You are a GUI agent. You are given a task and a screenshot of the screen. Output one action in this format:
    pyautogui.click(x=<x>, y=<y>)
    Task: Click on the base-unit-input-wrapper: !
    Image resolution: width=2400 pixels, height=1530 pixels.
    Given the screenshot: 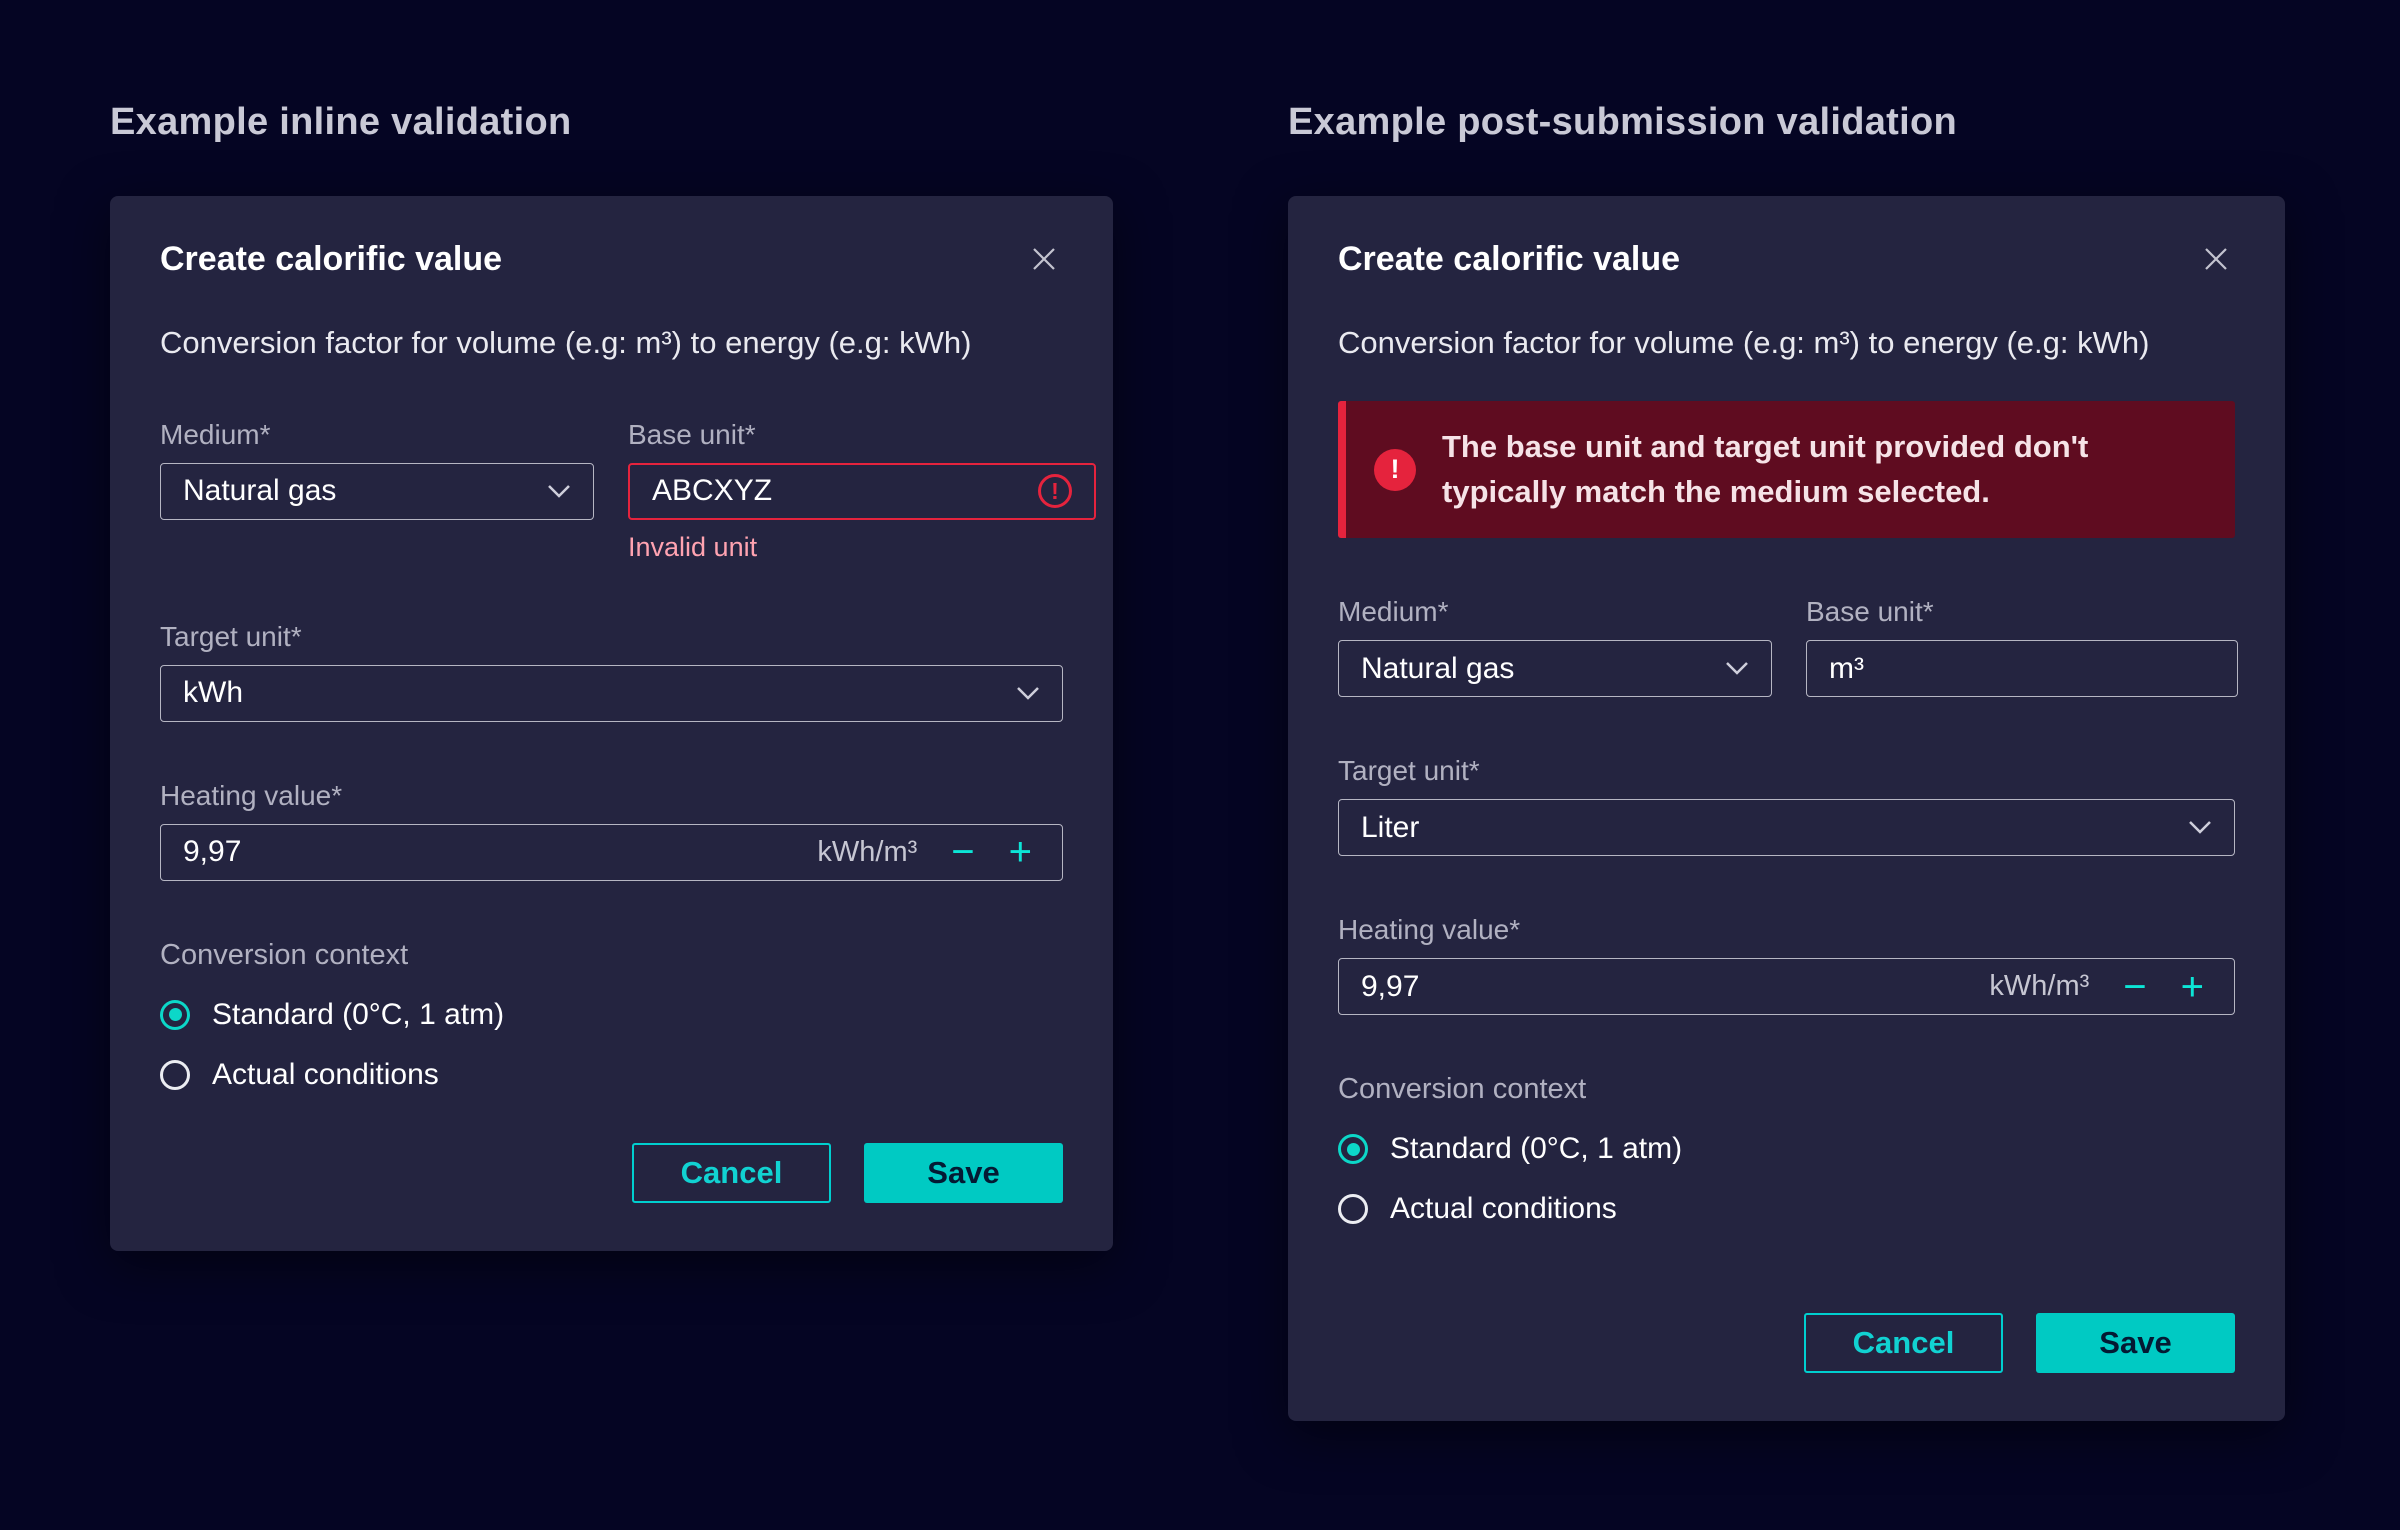 What is the action you would take?
    pyautogui.click(x=862, y=491)
    